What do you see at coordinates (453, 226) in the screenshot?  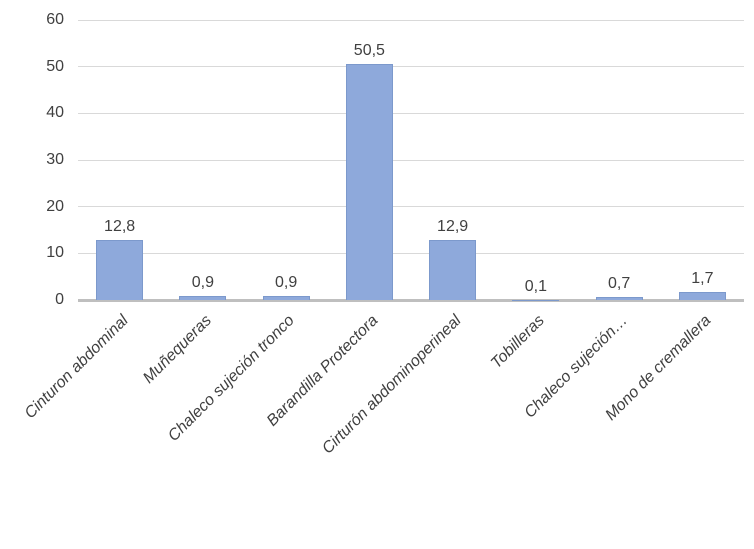 I see `bar-value-label: 12,9` at bounding box center [453, 226].